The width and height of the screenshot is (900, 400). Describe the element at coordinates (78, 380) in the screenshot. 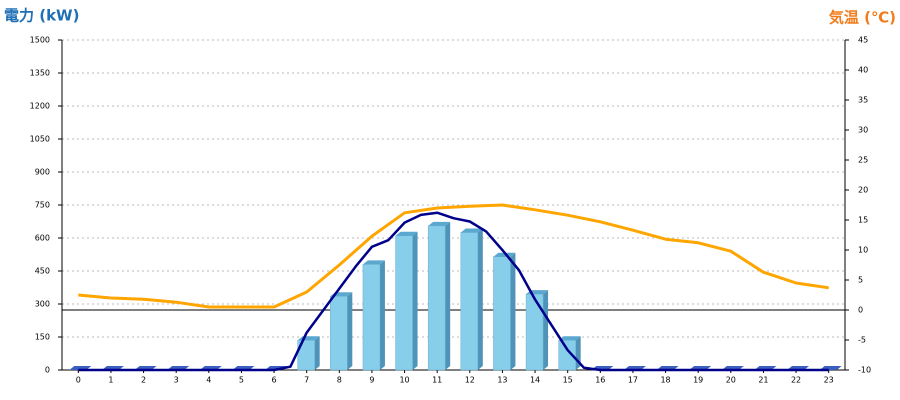

I see `x-tick-label: 0` at that location.